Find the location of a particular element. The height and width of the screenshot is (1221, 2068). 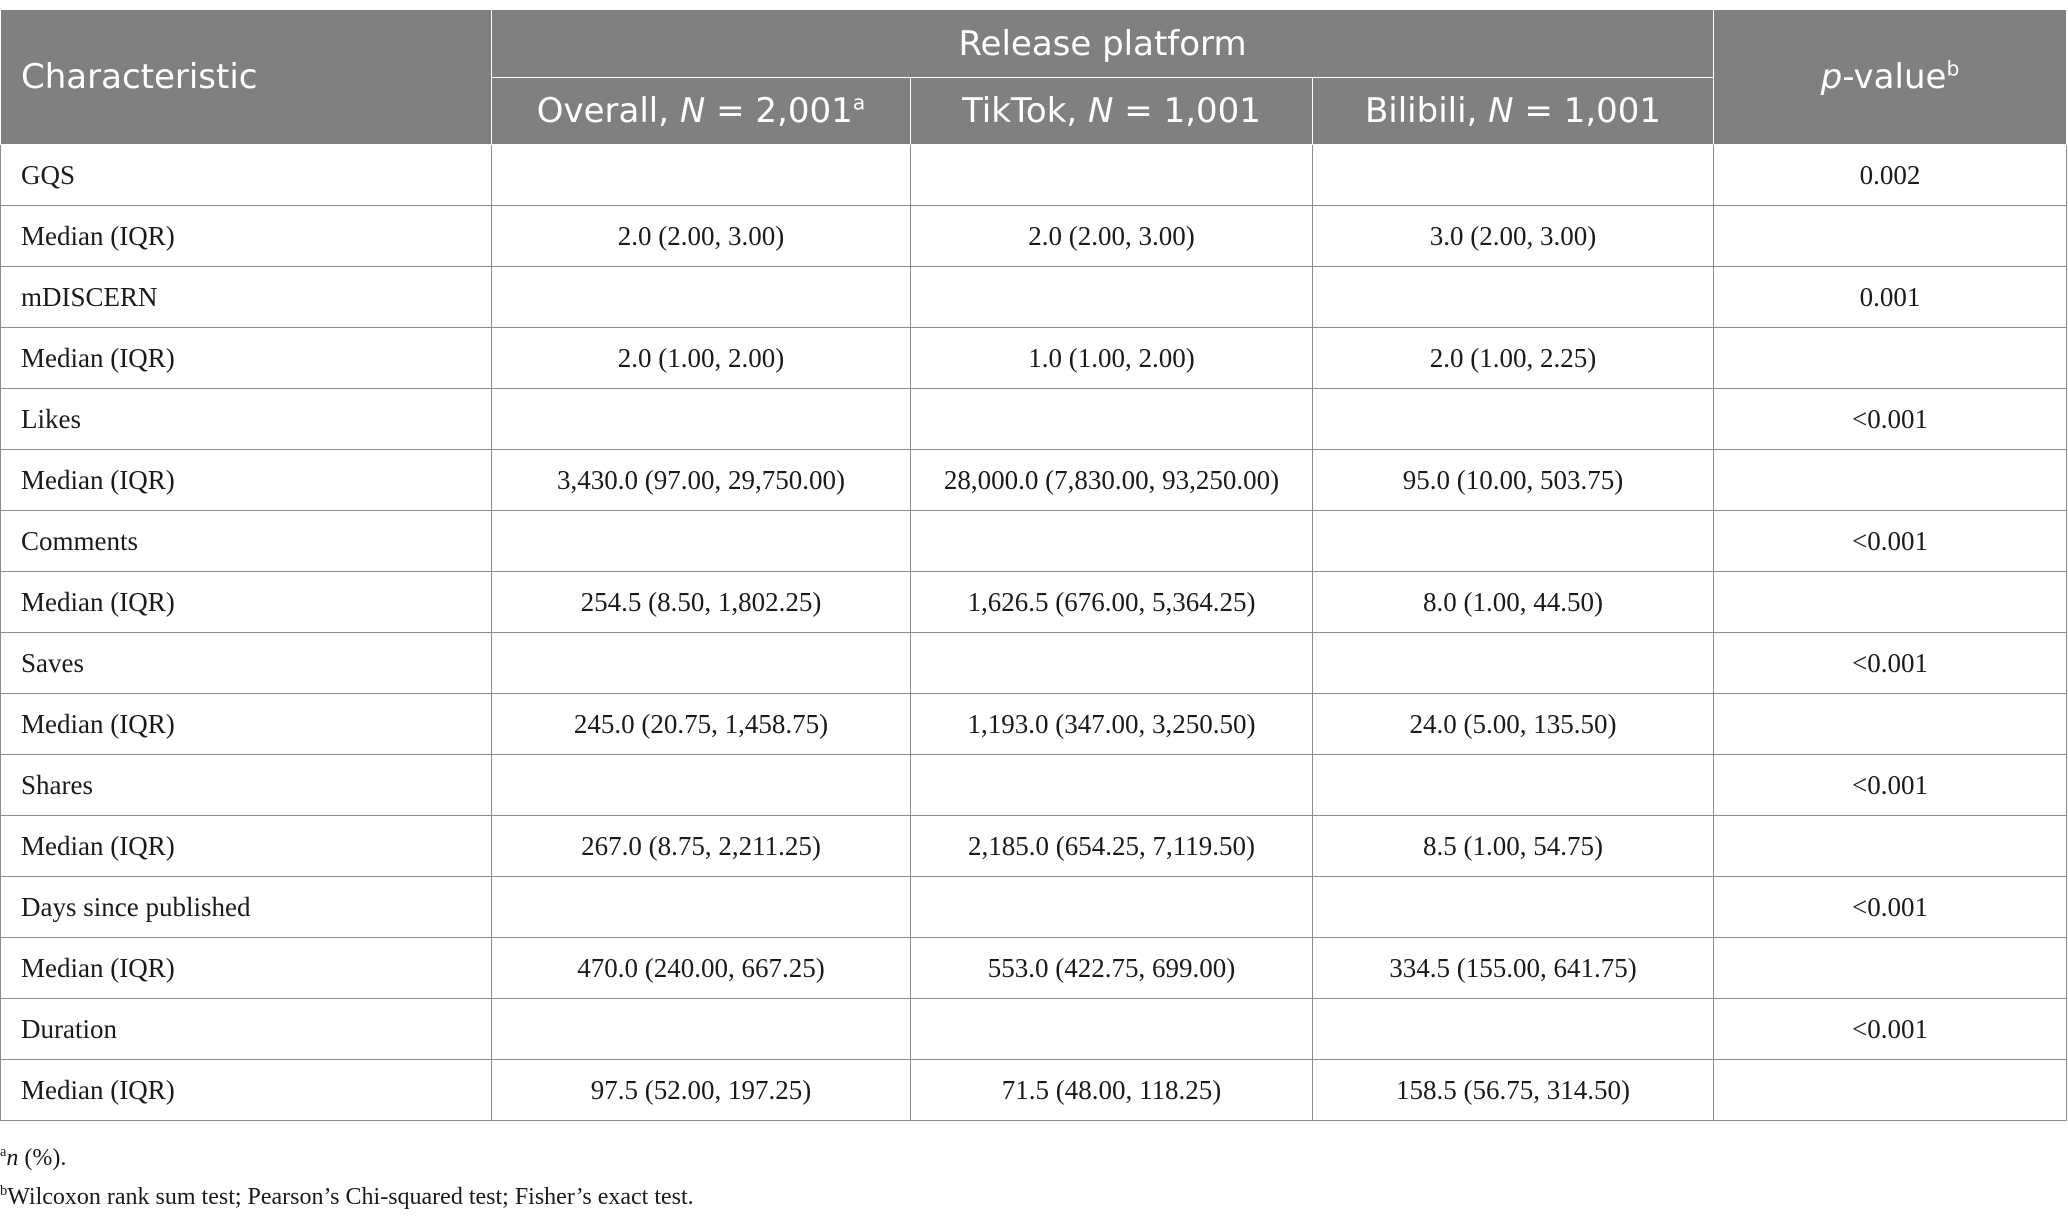

cell-overall: 470.0 (240.00, 667.25) is located at coordinates (701, 968).